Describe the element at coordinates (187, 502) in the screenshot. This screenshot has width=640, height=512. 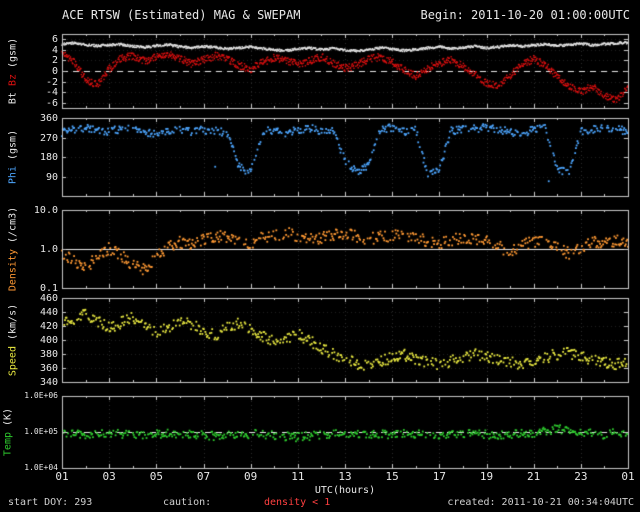
I see `footer-caution-label: caution:` at that location.